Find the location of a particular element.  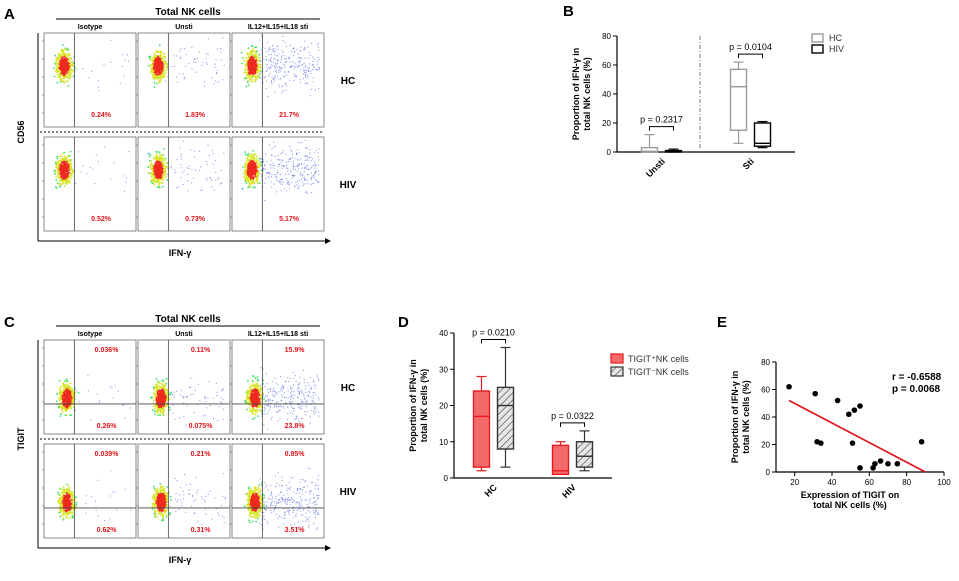

column-label: Unsti is located at coordinates (184, 27).